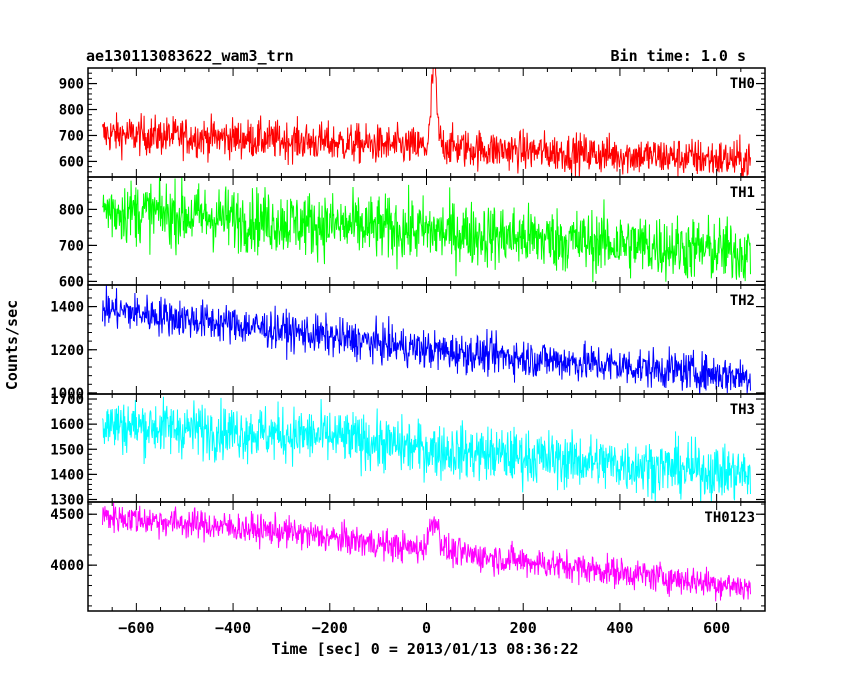  I want to click on y-tick-label: 1300, so click(67, 500).